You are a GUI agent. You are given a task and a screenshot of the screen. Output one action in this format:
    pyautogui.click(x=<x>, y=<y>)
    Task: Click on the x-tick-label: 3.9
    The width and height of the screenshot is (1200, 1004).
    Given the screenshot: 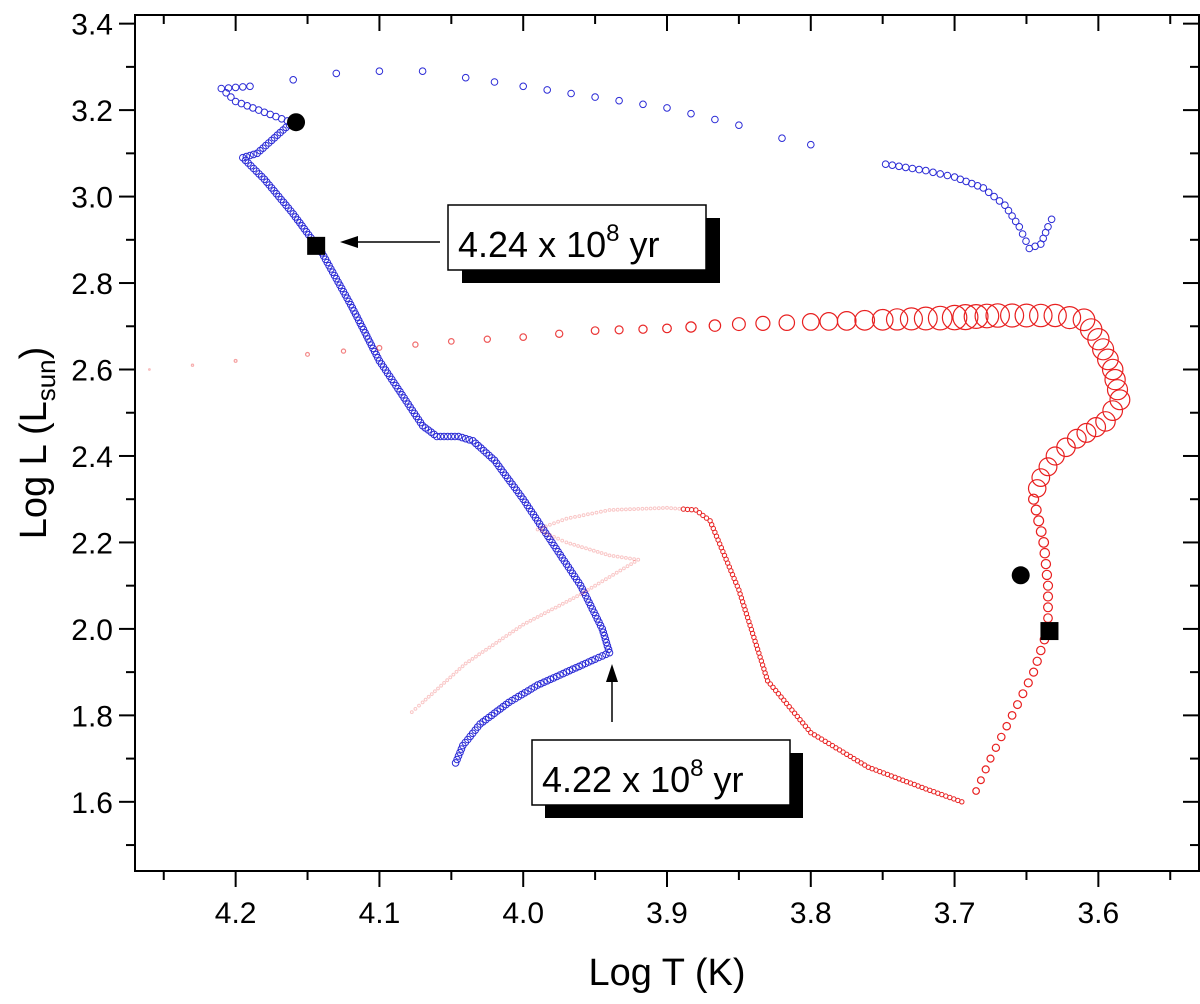 What is the action you would take?
    pyautogui.click(x=667, y=913)
    